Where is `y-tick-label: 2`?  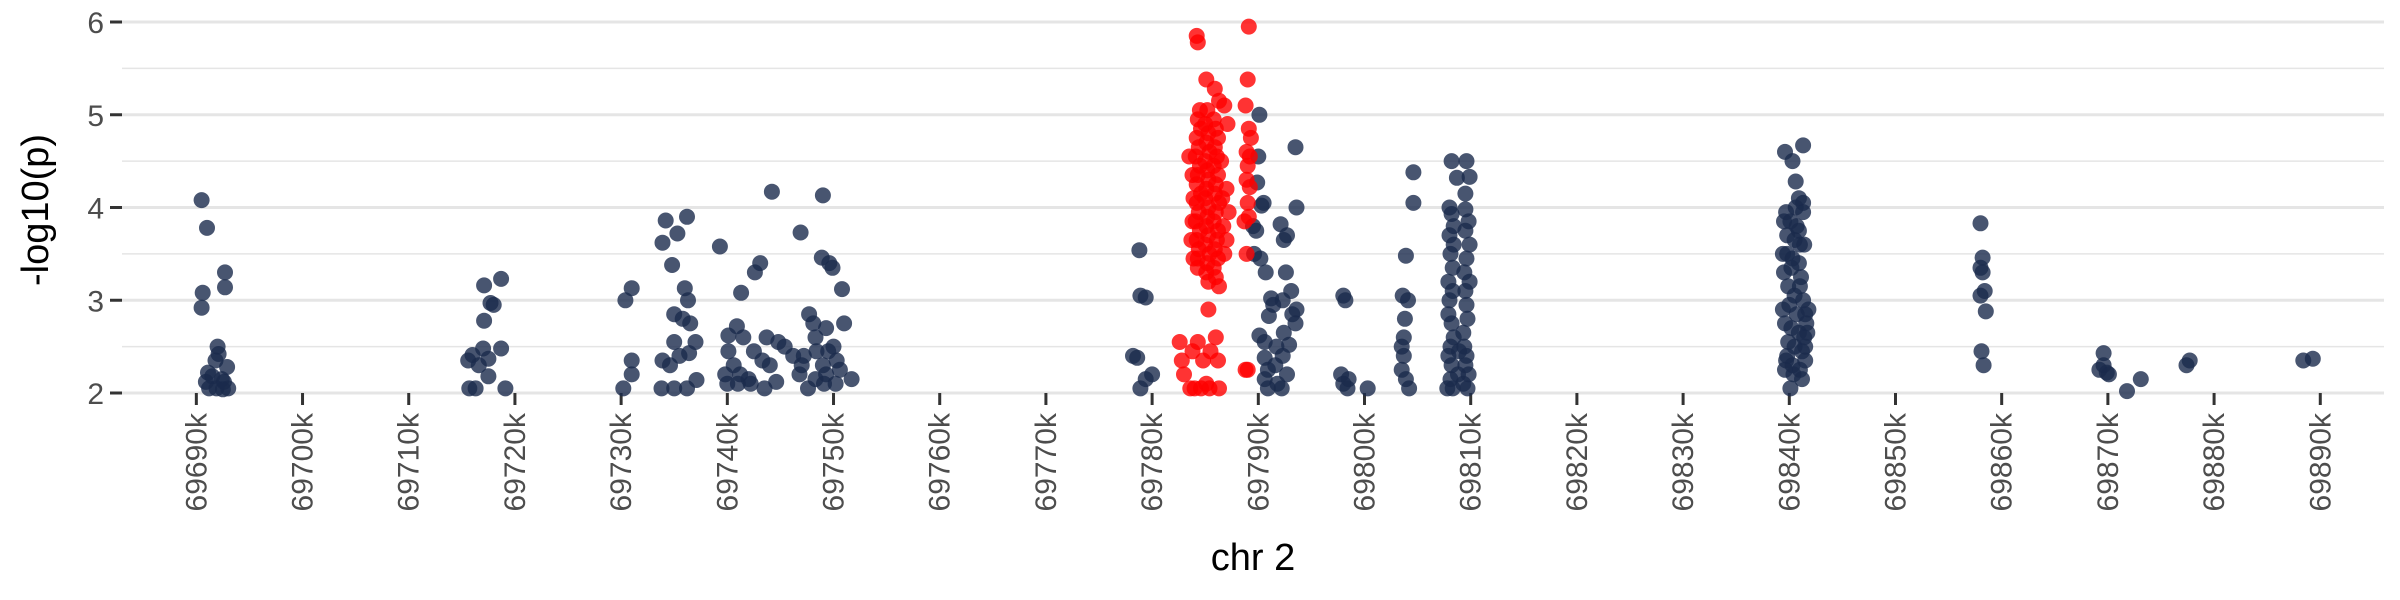
y-tick-label: 2 is located at coordinates (95, 394).